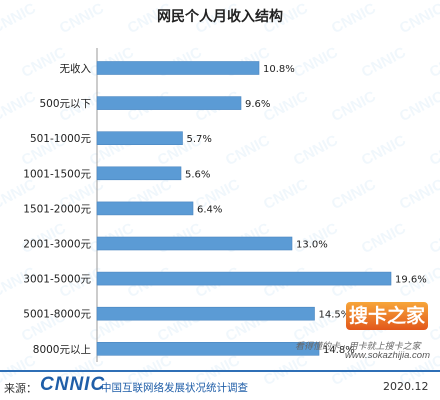 This screenshot has height=400, width=440. I want to click on category-label: 2001-3000元, so click(57, 245).